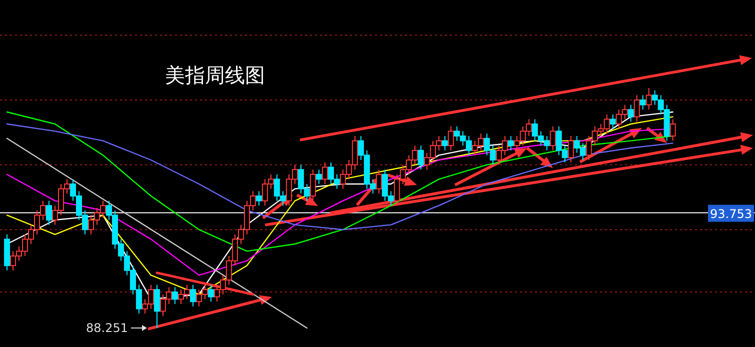  Describe the element at coordinates (215, 75) in the screenshot. I see `chart-title: 美指周线图` at that location.